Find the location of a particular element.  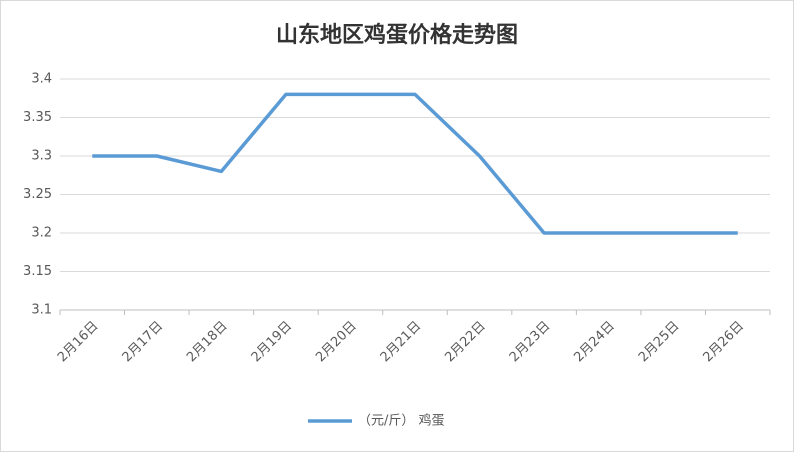

y-tick-label: 3.3 is located at coordinates (41, 156).